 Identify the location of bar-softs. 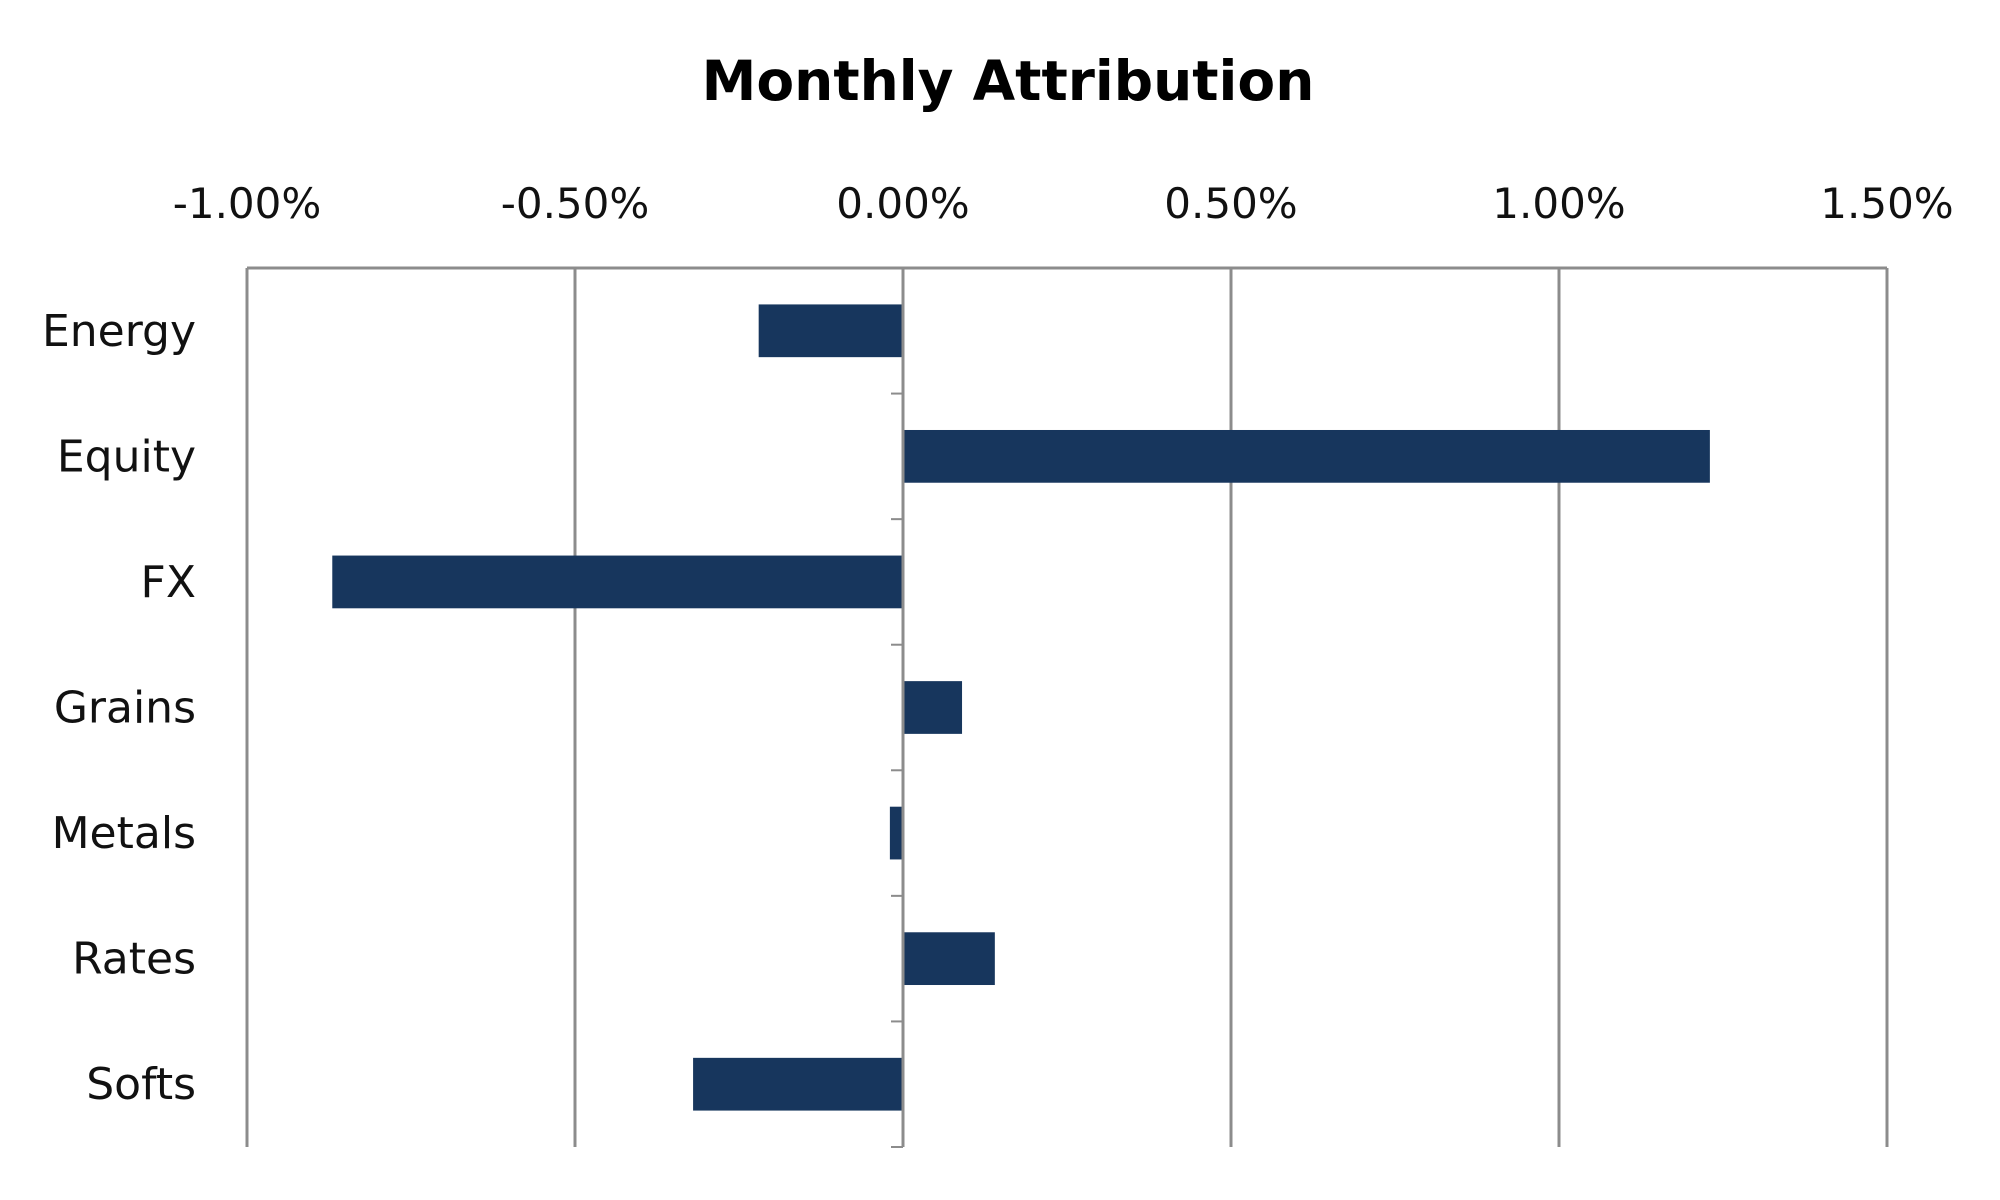
(798, 1084).